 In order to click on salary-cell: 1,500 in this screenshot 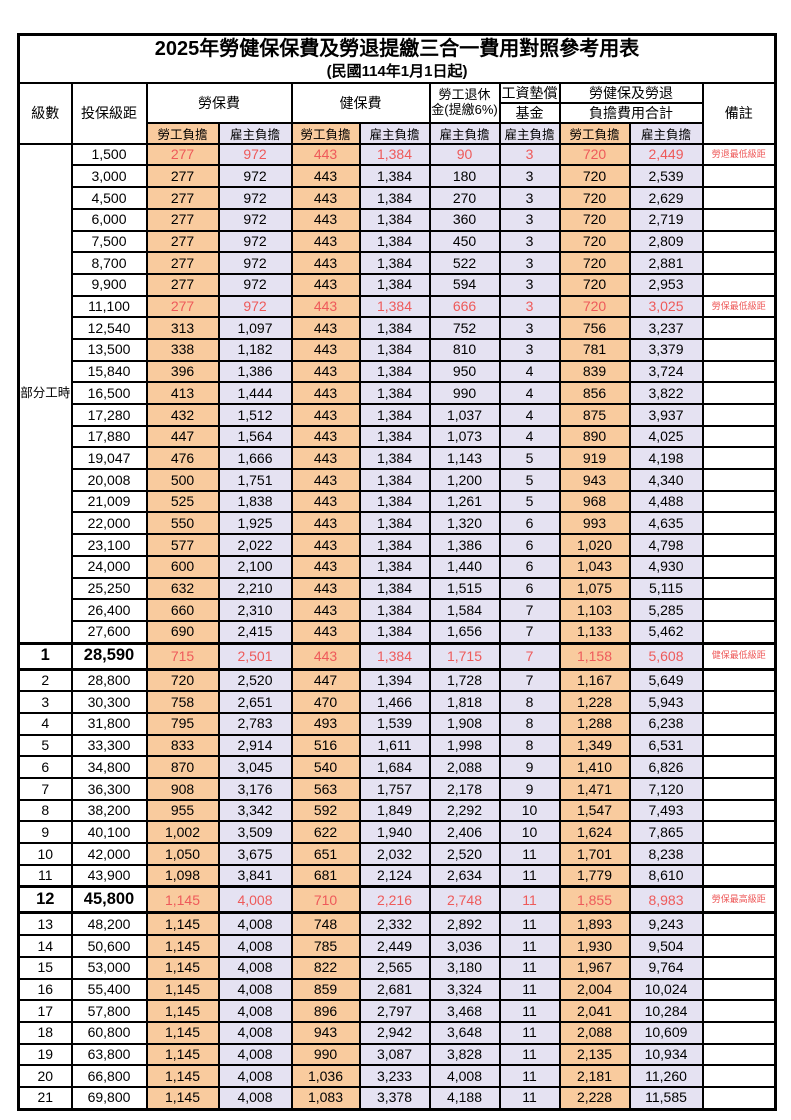, I will do `click(109, 154)`.